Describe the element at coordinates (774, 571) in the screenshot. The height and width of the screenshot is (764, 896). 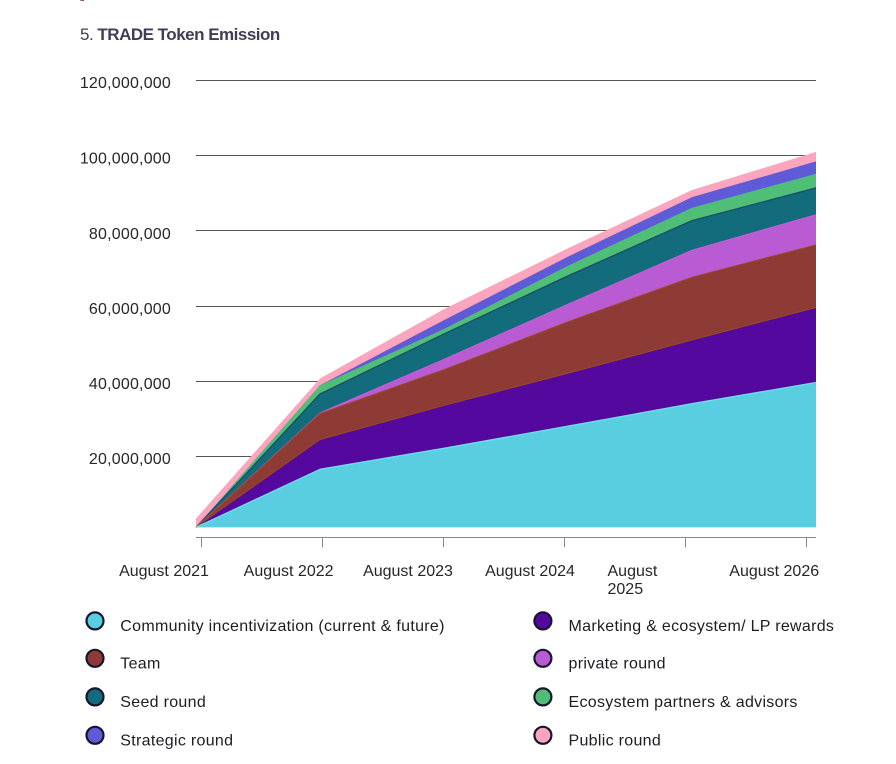
I see `svg-text: August 2026` at that location.